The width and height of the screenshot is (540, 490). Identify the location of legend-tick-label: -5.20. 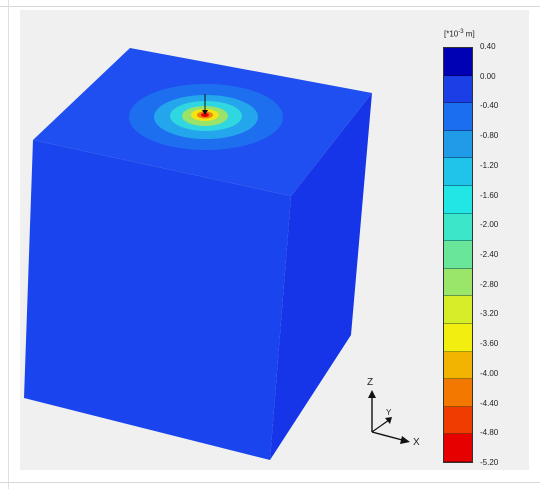
(489, 462).